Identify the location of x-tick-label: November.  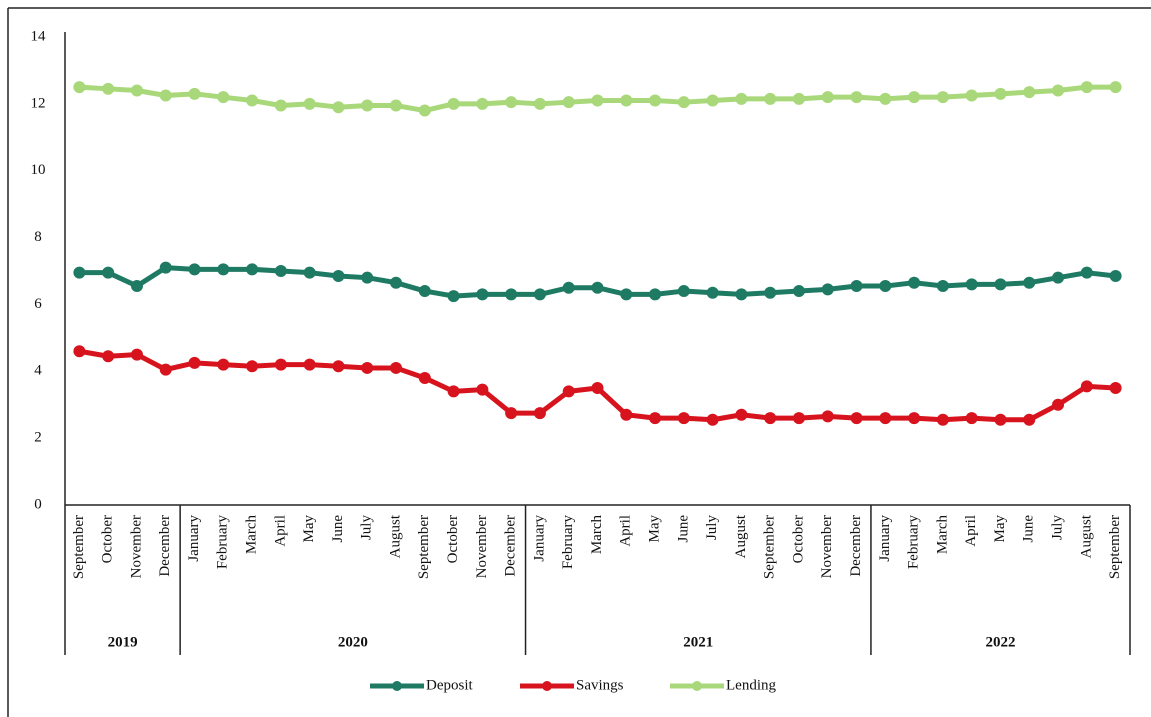
(827, 546).